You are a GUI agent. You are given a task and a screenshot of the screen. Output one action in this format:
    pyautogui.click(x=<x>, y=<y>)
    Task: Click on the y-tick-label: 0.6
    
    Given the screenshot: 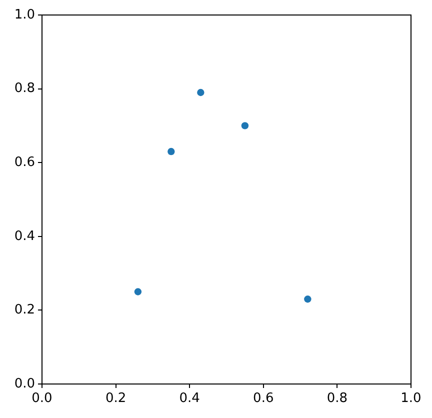 What is the action you would take?
    pyautogui.click(x=24, y=162)
    